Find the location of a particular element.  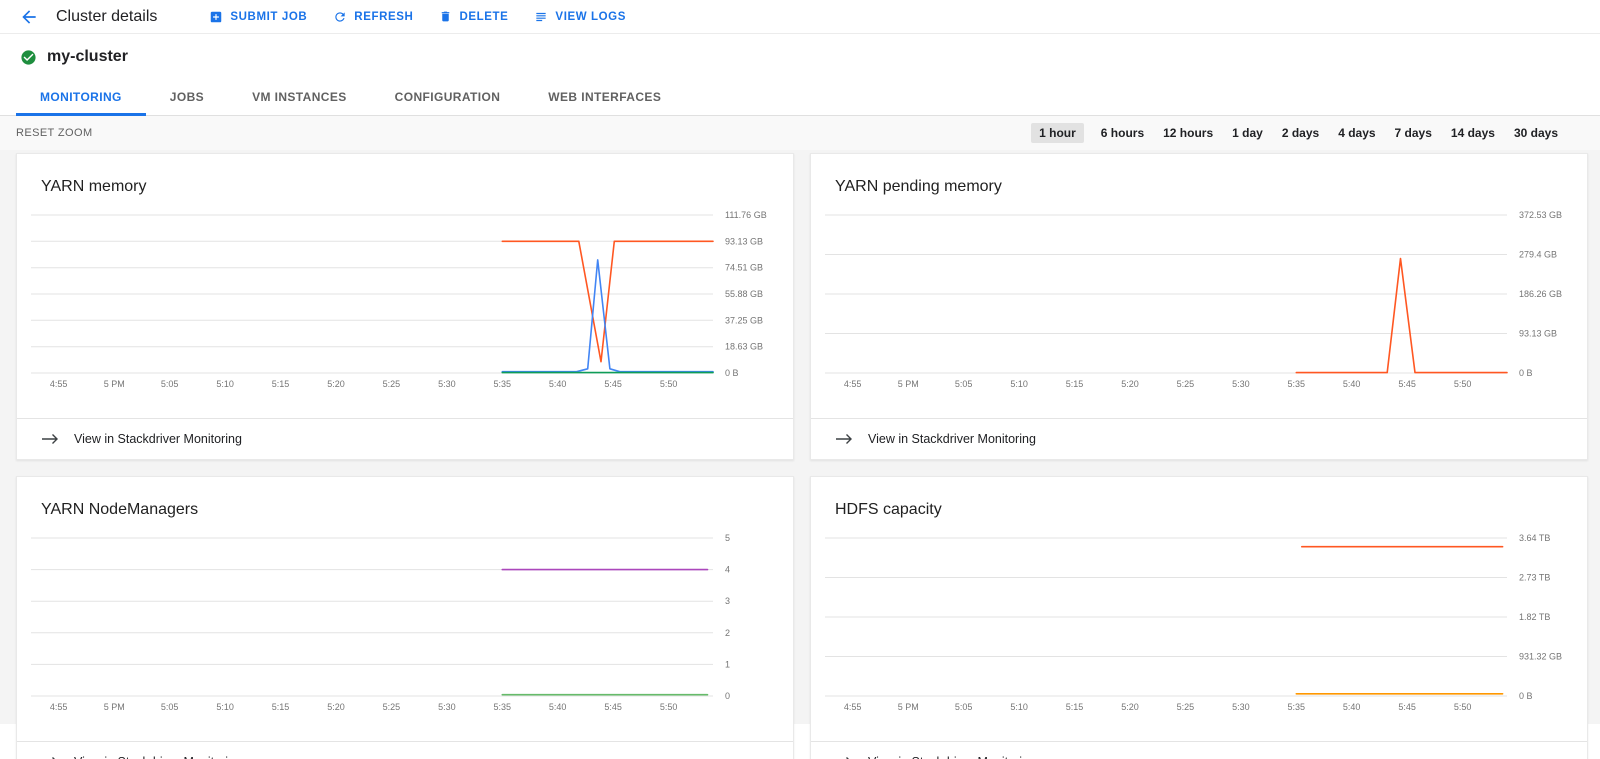

svg-text: 0 is located at coordinates (727, 696).